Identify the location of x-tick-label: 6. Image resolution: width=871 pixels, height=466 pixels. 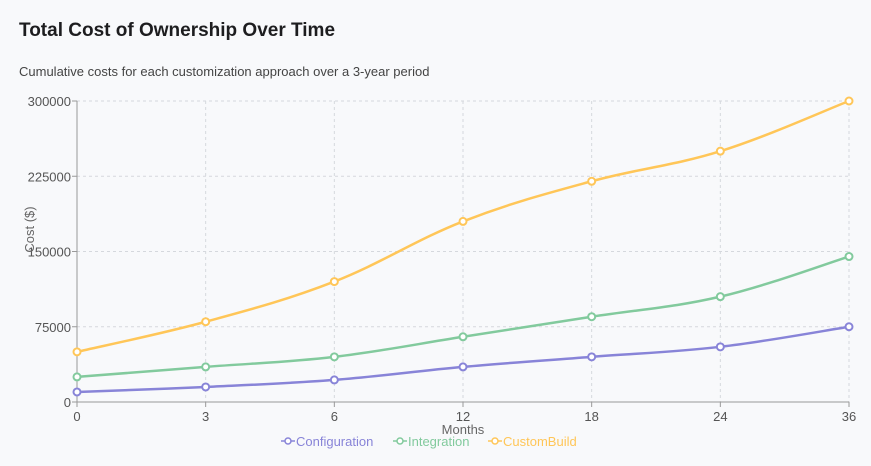
(334, 416).